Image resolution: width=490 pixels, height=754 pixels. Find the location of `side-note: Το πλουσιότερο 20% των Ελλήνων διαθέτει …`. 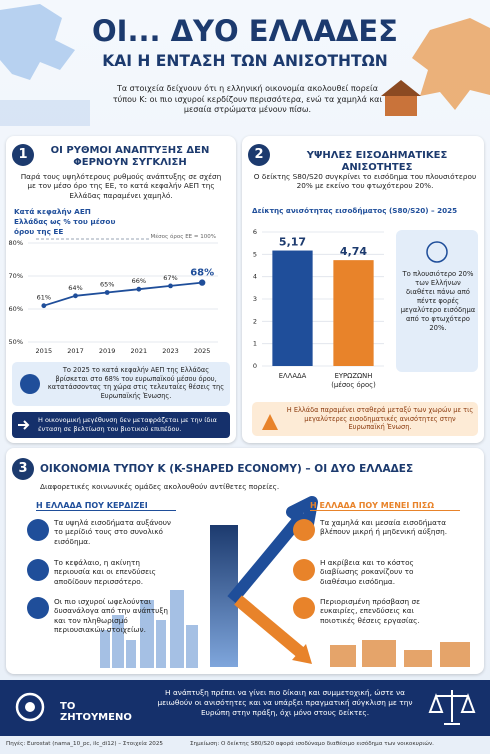

side-note: Το πλουσιότερο 20% των Ελλήνων διαθέτει … is located at coordinates (438, 301).